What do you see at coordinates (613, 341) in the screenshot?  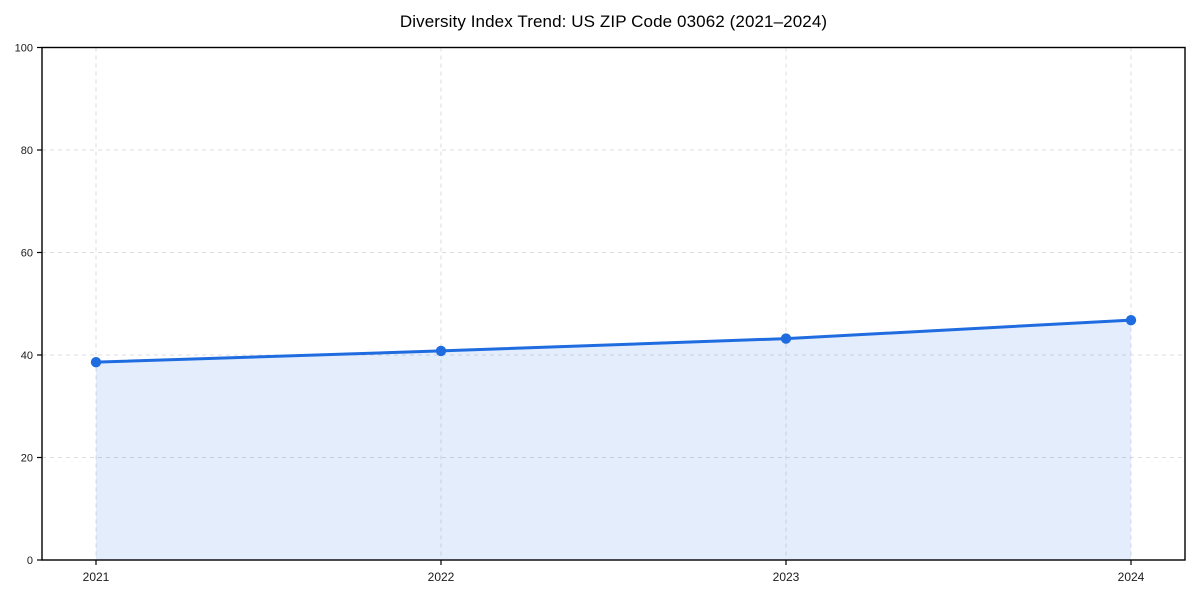 I see `trend-line` at bounding box center [613, 341].